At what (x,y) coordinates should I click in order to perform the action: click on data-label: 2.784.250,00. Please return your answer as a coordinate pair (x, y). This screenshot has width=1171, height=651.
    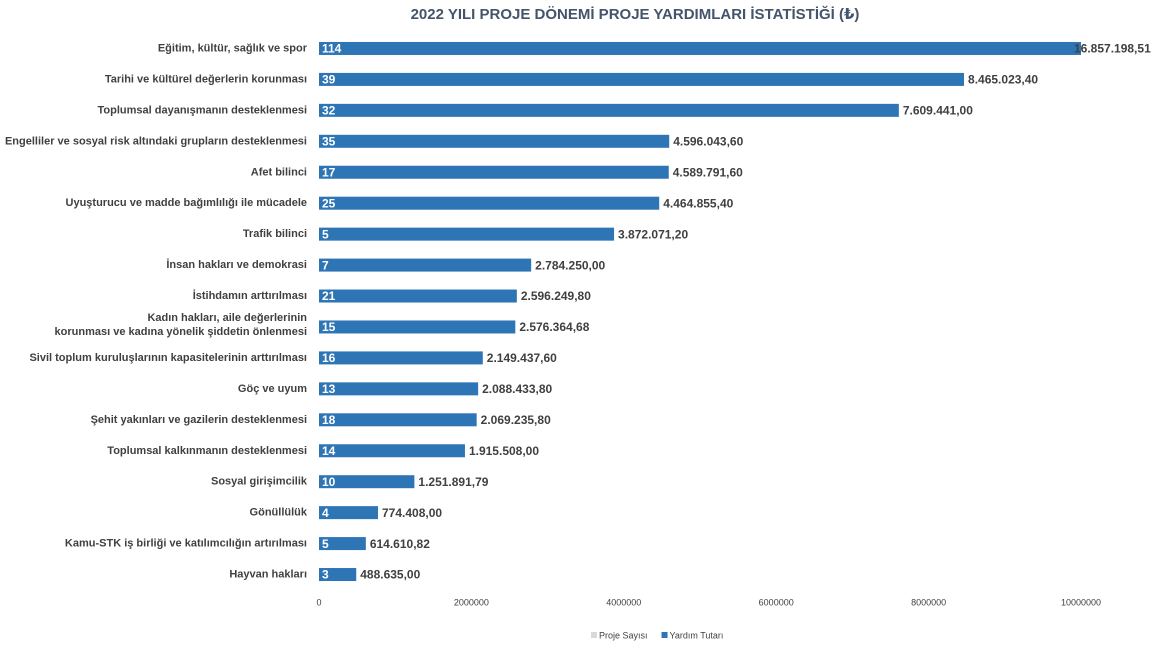
    Looking at the image, I should click on (570, 265).